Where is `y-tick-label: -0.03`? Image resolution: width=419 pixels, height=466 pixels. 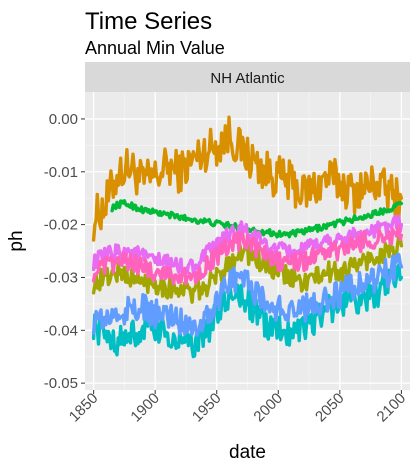
y-tick-label: -0.03 is located at coordinates (61, 277).